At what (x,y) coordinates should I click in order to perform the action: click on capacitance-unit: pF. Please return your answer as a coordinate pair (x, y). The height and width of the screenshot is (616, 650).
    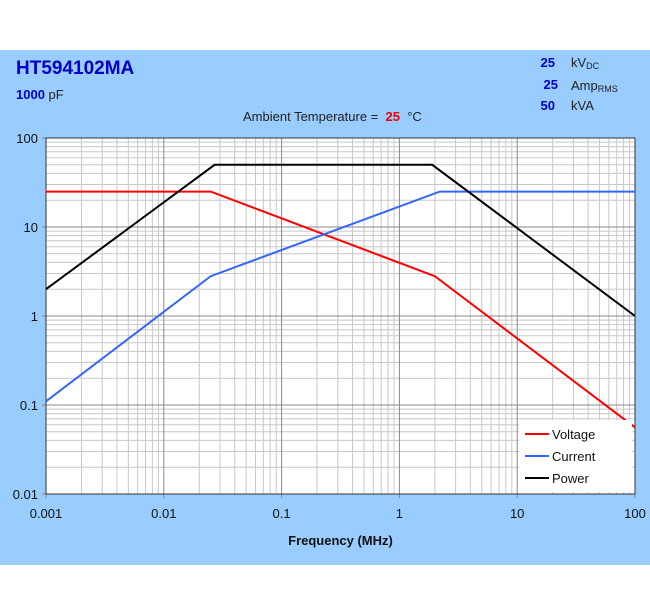
    Looking at the image, I should click on (56, 94).